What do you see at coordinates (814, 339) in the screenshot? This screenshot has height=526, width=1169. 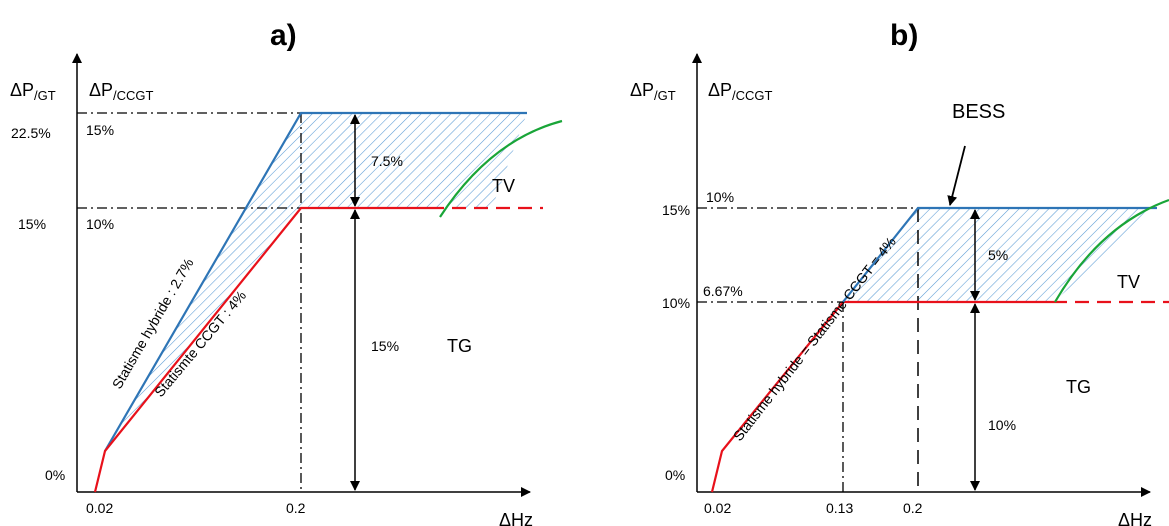 I see `panel-b-label-statisme: Statisme hybride = Statisme CCGT = 4%` at bounding box center [814, 339].